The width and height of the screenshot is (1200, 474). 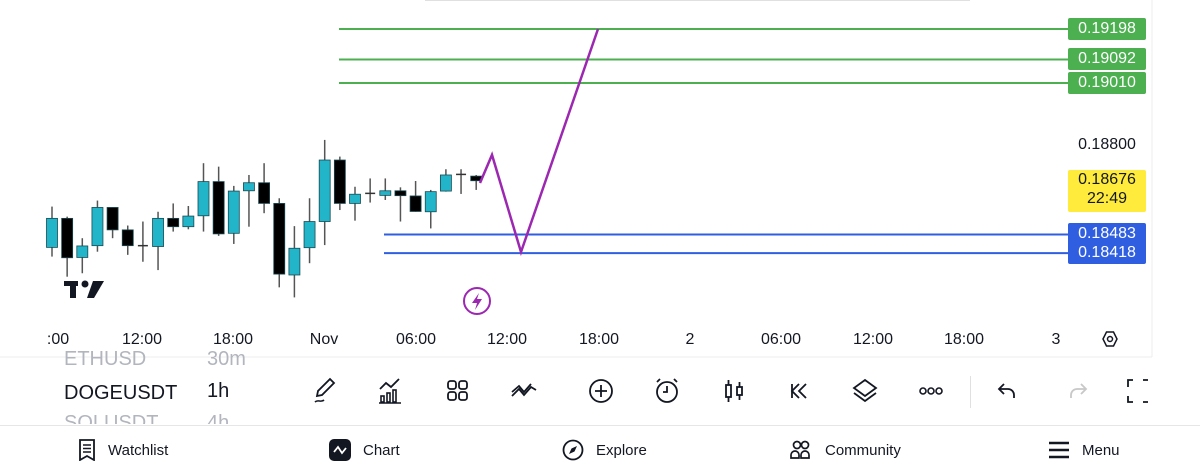 I want to click on nav-label: Explore, so click(x=621, y=450).